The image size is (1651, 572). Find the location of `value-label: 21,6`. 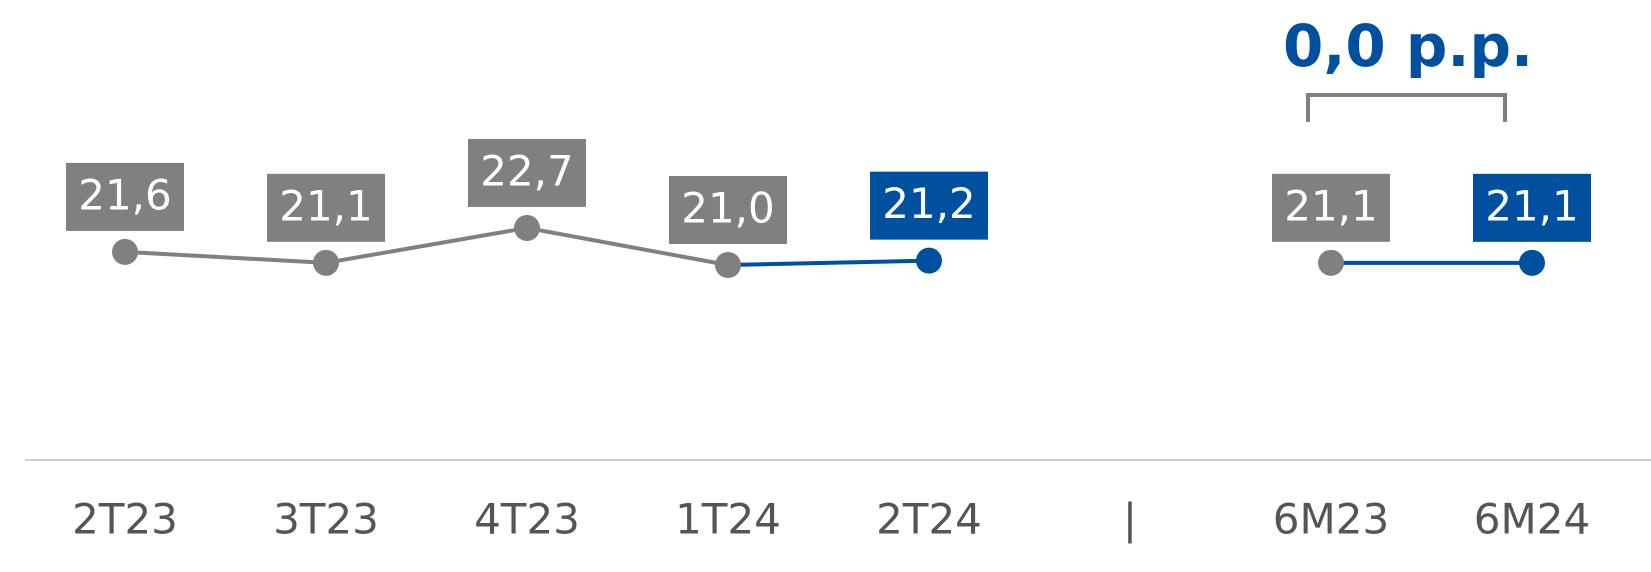

value-label: 21,6 is located at coordinates (125, 194).